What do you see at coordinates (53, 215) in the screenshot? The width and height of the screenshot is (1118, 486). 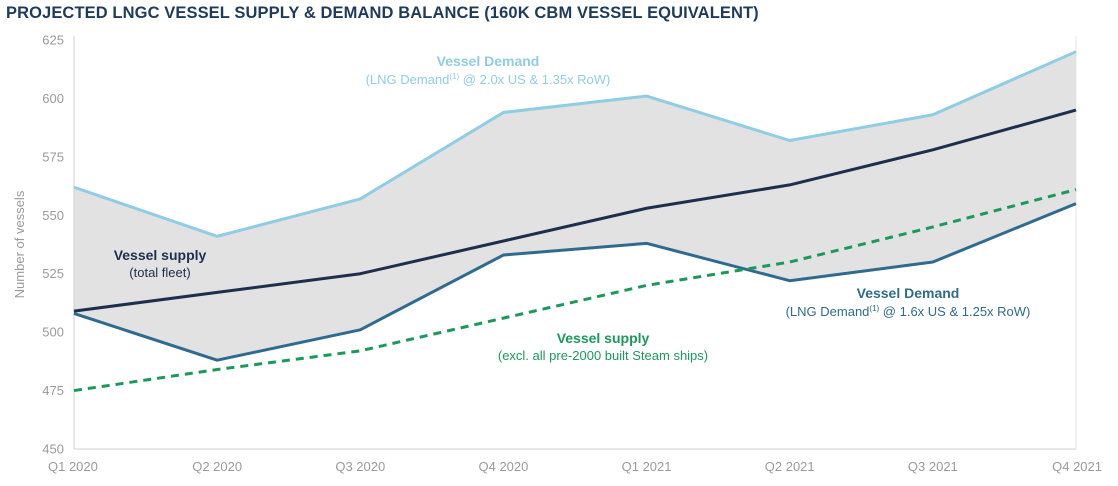 I see `y-tick-label: 550` at bounding box center [53, 215].